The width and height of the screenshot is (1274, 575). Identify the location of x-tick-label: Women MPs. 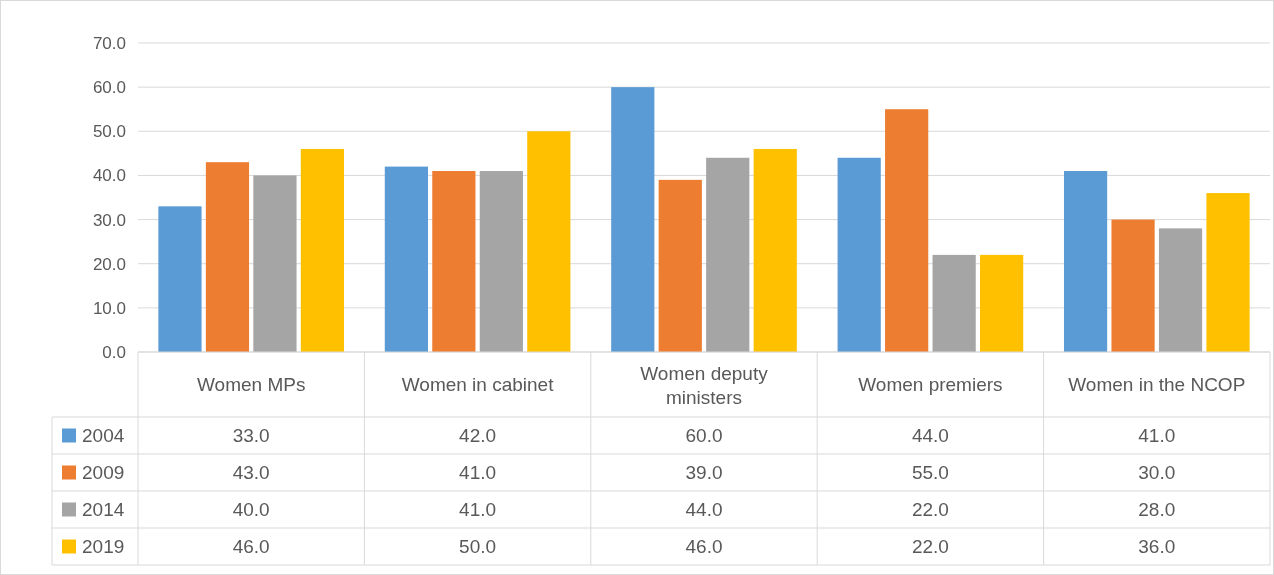
(251, 385).